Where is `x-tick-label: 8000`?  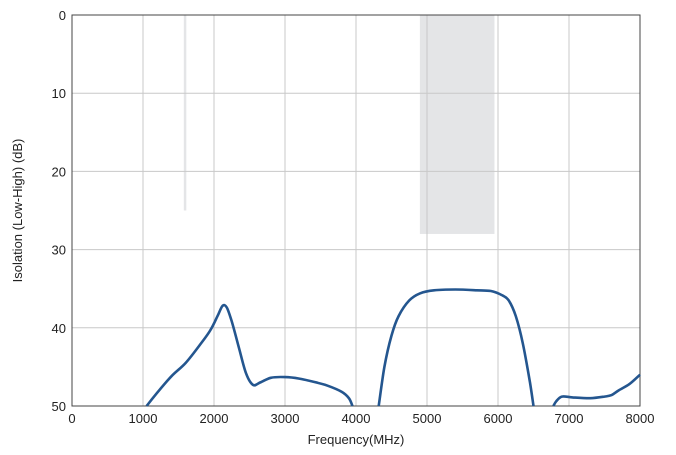 x-tick-label: 8000 is located at coordinates (640, 418).